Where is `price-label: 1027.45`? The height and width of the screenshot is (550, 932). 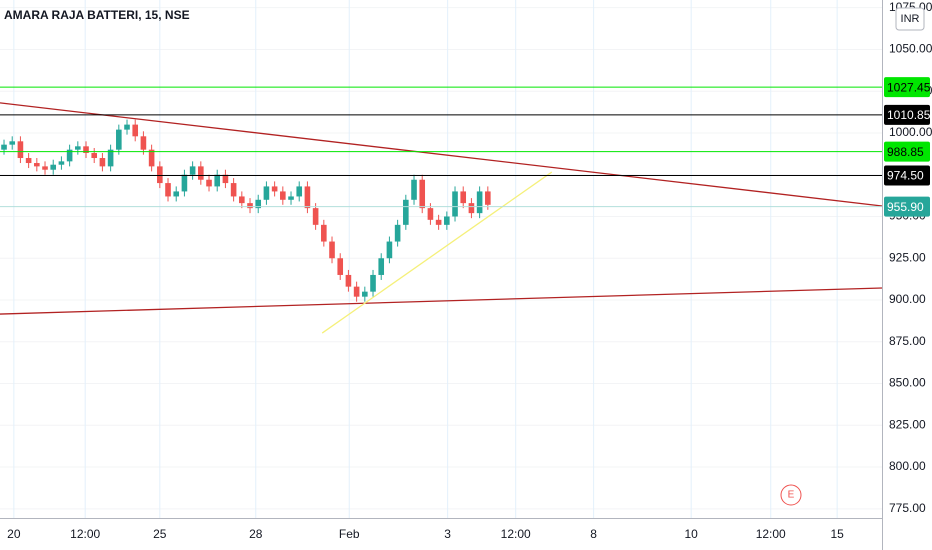
price-label: 1027.45 is located at coordinates (909, 87).